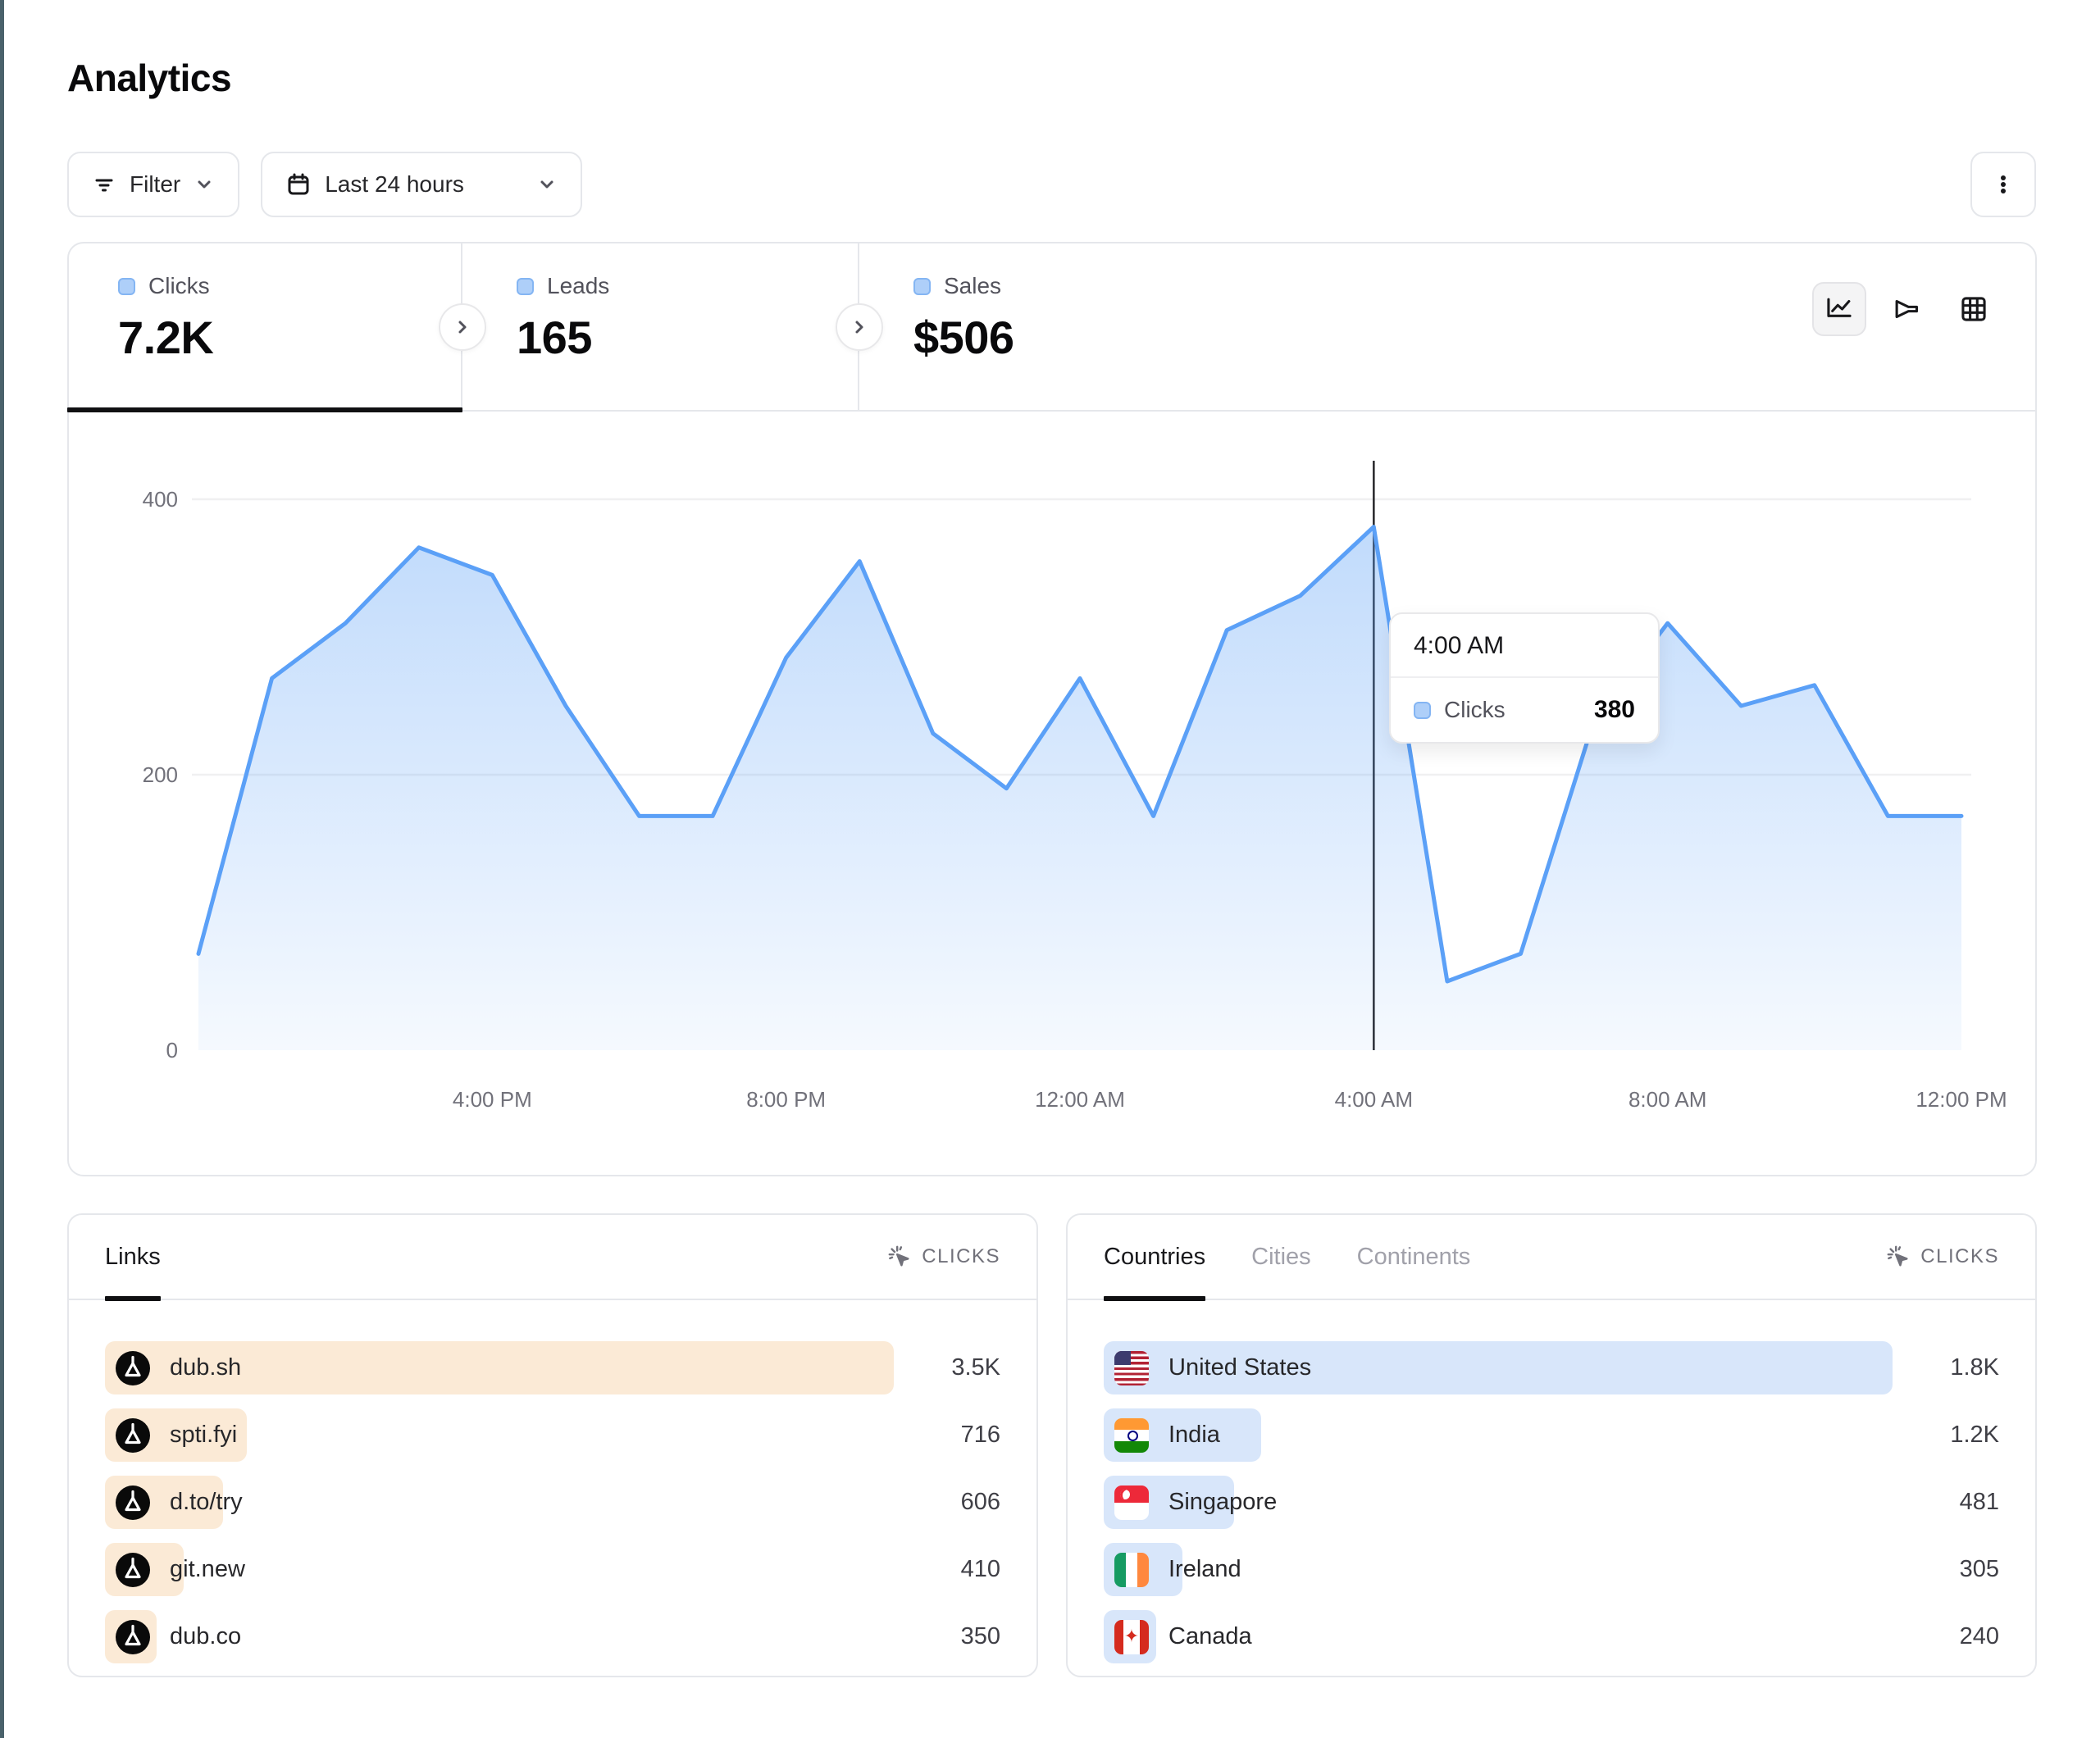 Image resolution: width=2100 pixels, height=1738 pixels. I want to click on country-bar-track: India, so click(1498, 1435).